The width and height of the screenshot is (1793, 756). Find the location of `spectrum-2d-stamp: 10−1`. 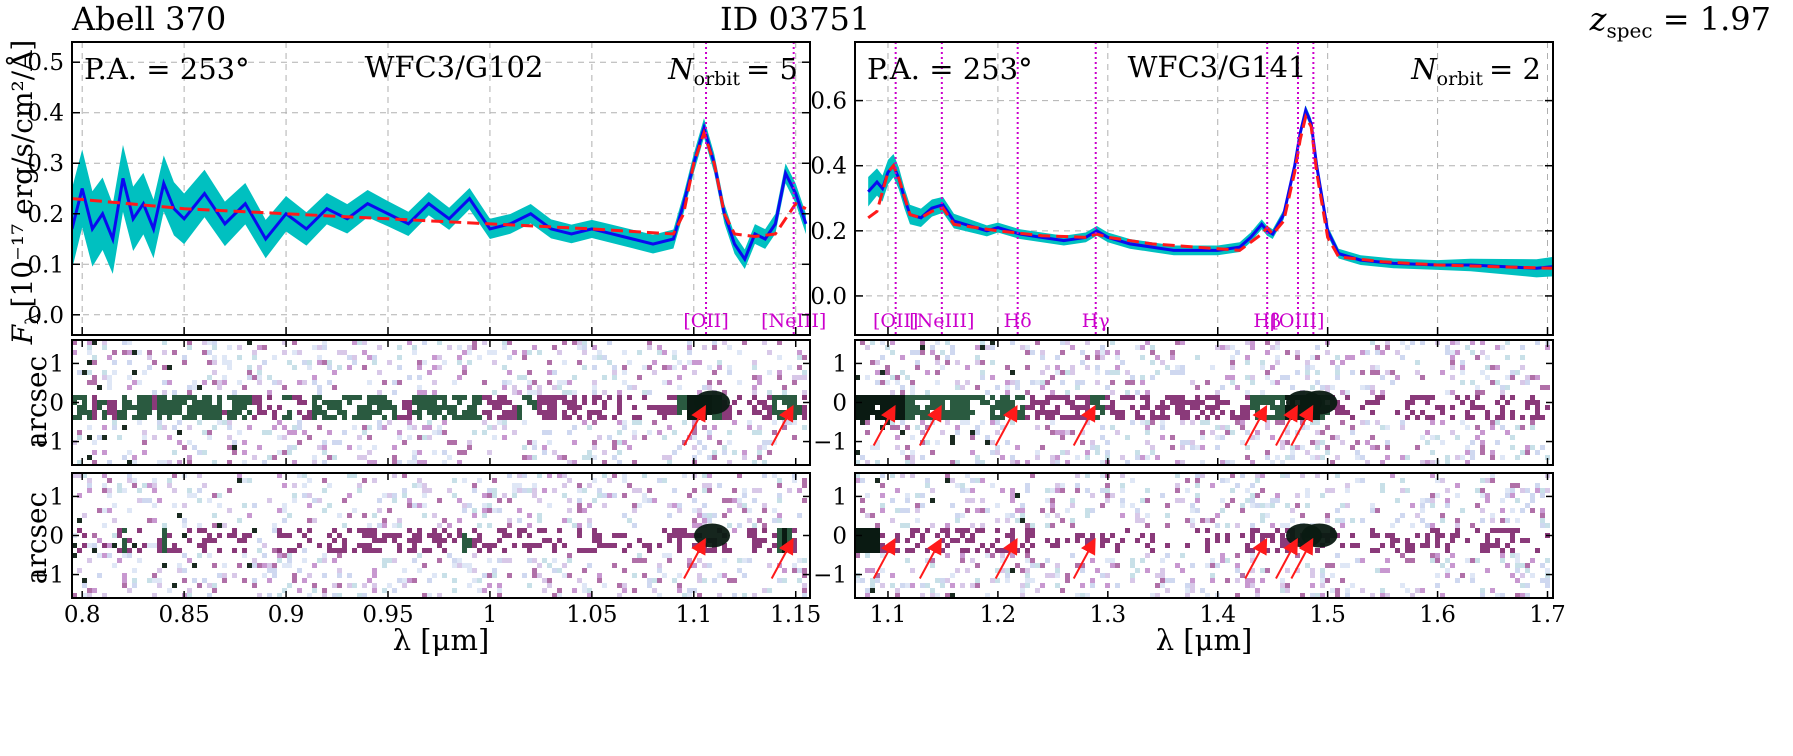

spectrum-2d-stamp: 10−1 is located at coordinates (420, 402).